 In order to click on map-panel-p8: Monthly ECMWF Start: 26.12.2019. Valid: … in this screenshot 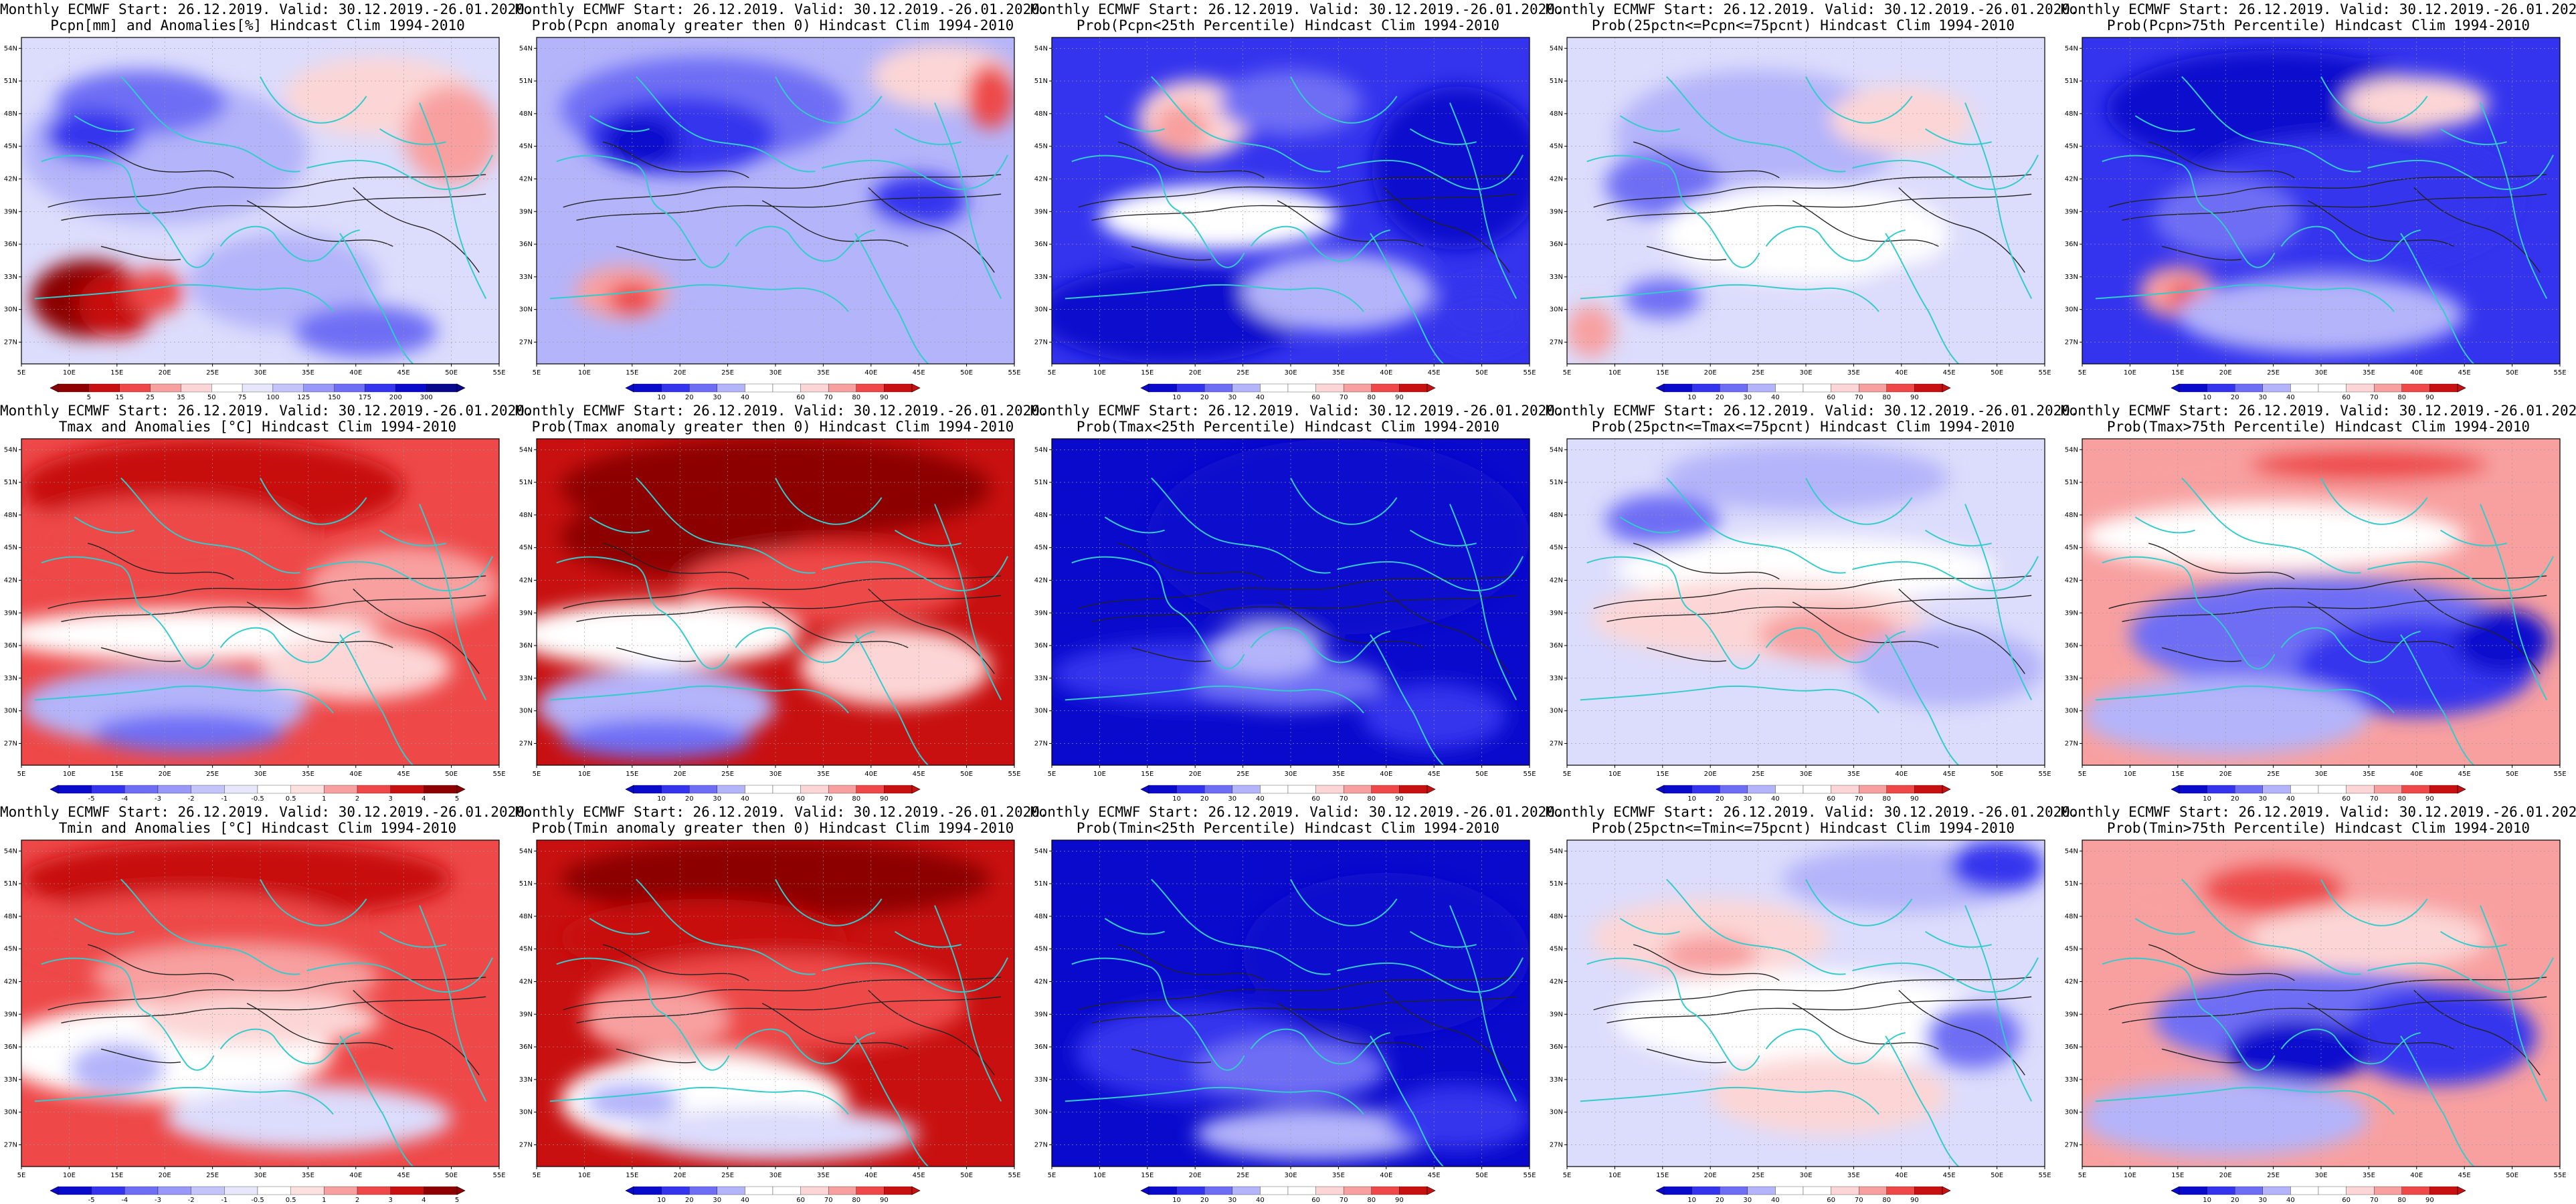, I will do `click(1813, 602)`.